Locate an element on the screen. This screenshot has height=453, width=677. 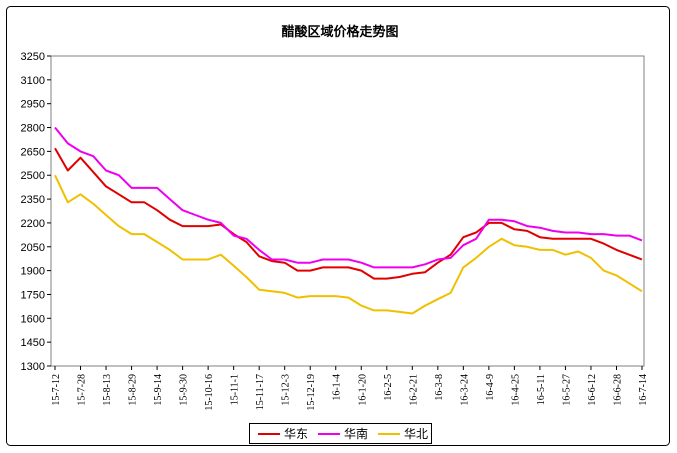
x-tick-label: 16-4-25 is located at coordinates (515, 390).